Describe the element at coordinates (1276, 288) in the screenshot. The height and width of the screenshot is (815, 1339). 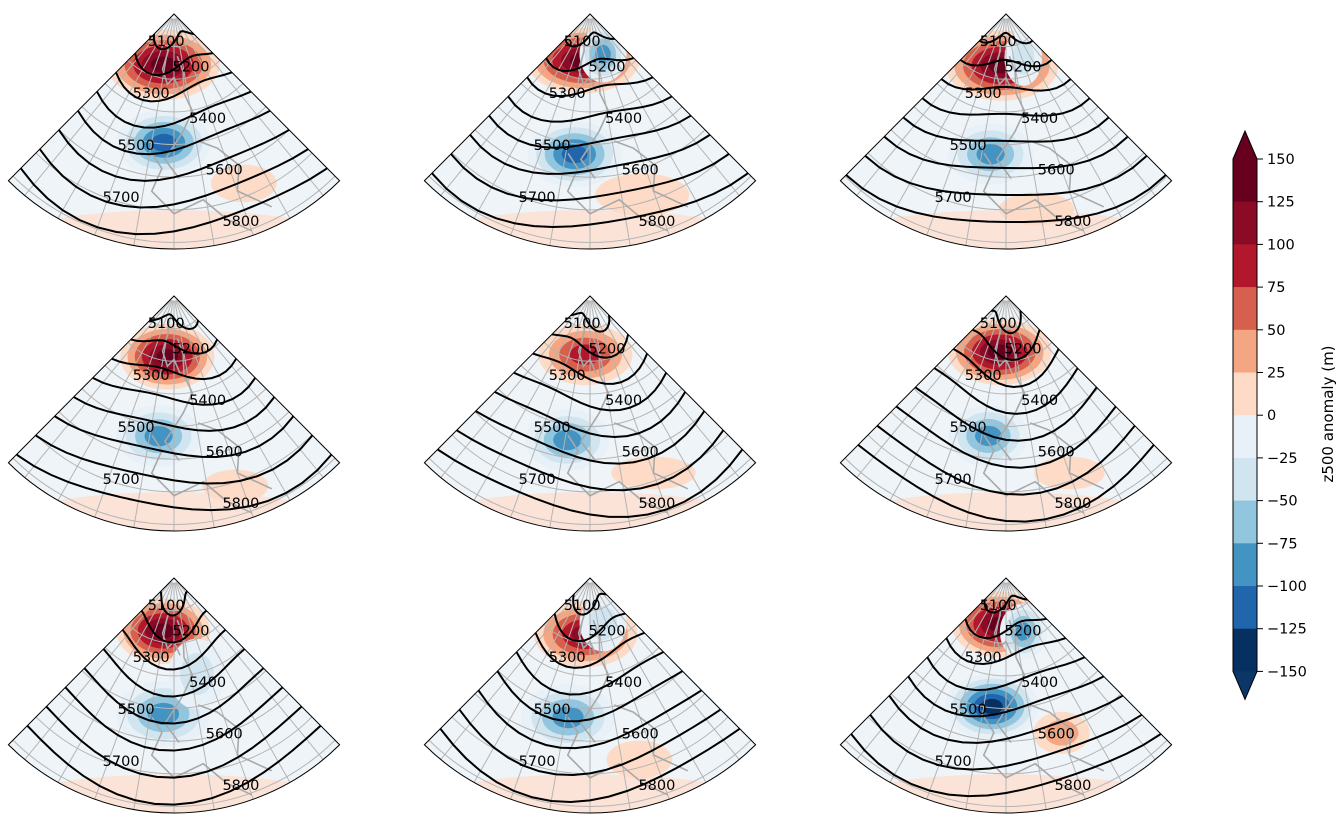
I see `colorbar-tick-label: 75` at that location.